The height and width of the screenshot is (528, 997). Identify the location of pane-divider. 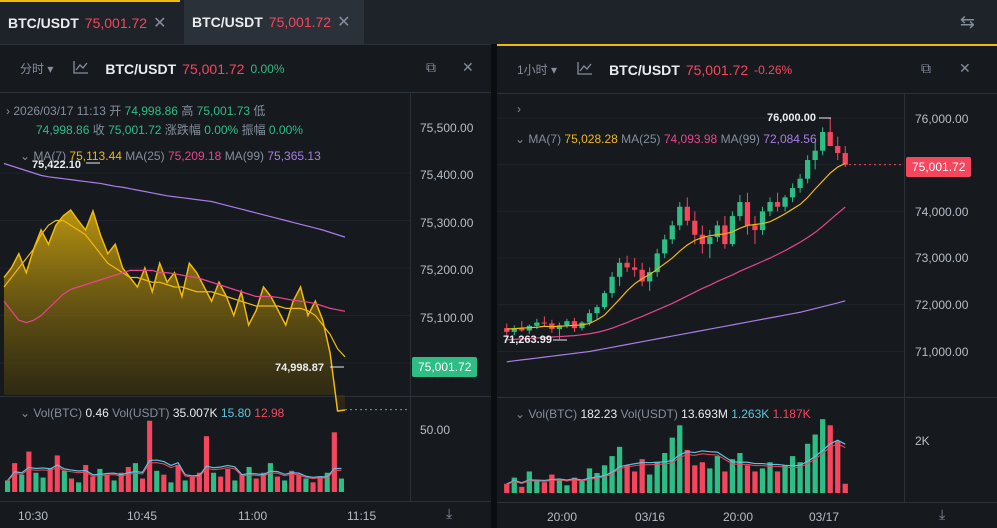
(494, 286).